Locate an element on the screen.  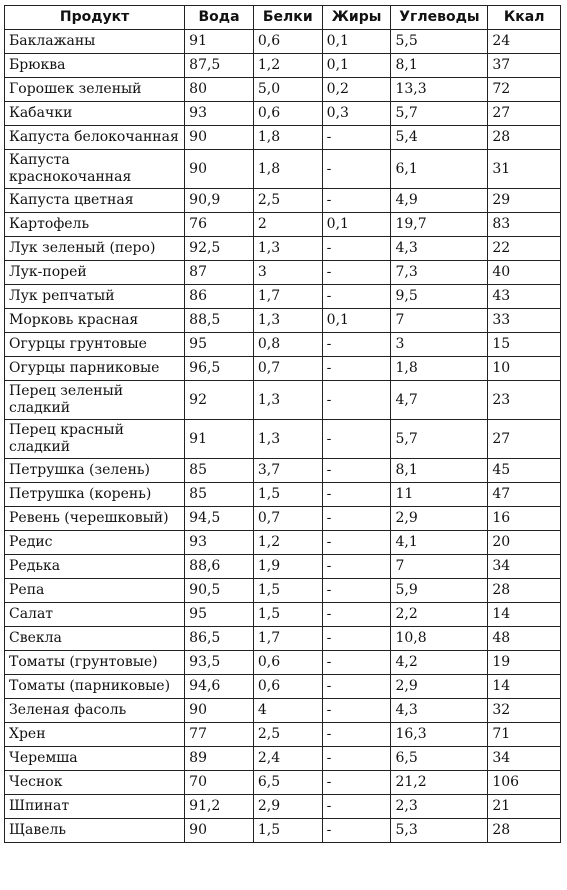
cell-water: 91,2 is located at coordinates (219, 806).